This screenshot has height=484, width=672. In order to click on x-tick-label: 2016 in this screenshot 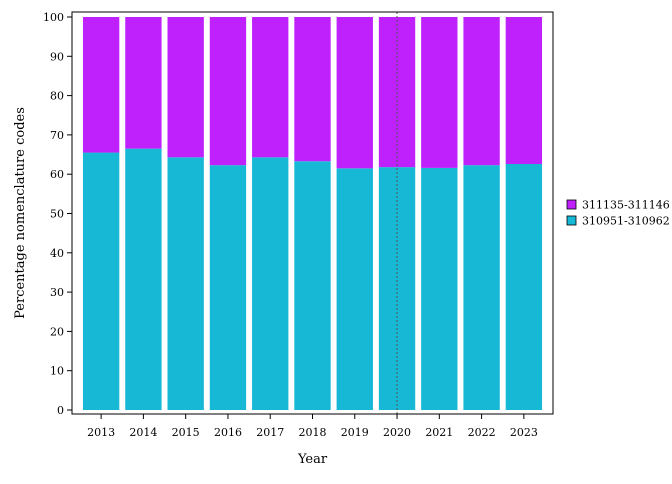, I will do `click(228, 432)`.